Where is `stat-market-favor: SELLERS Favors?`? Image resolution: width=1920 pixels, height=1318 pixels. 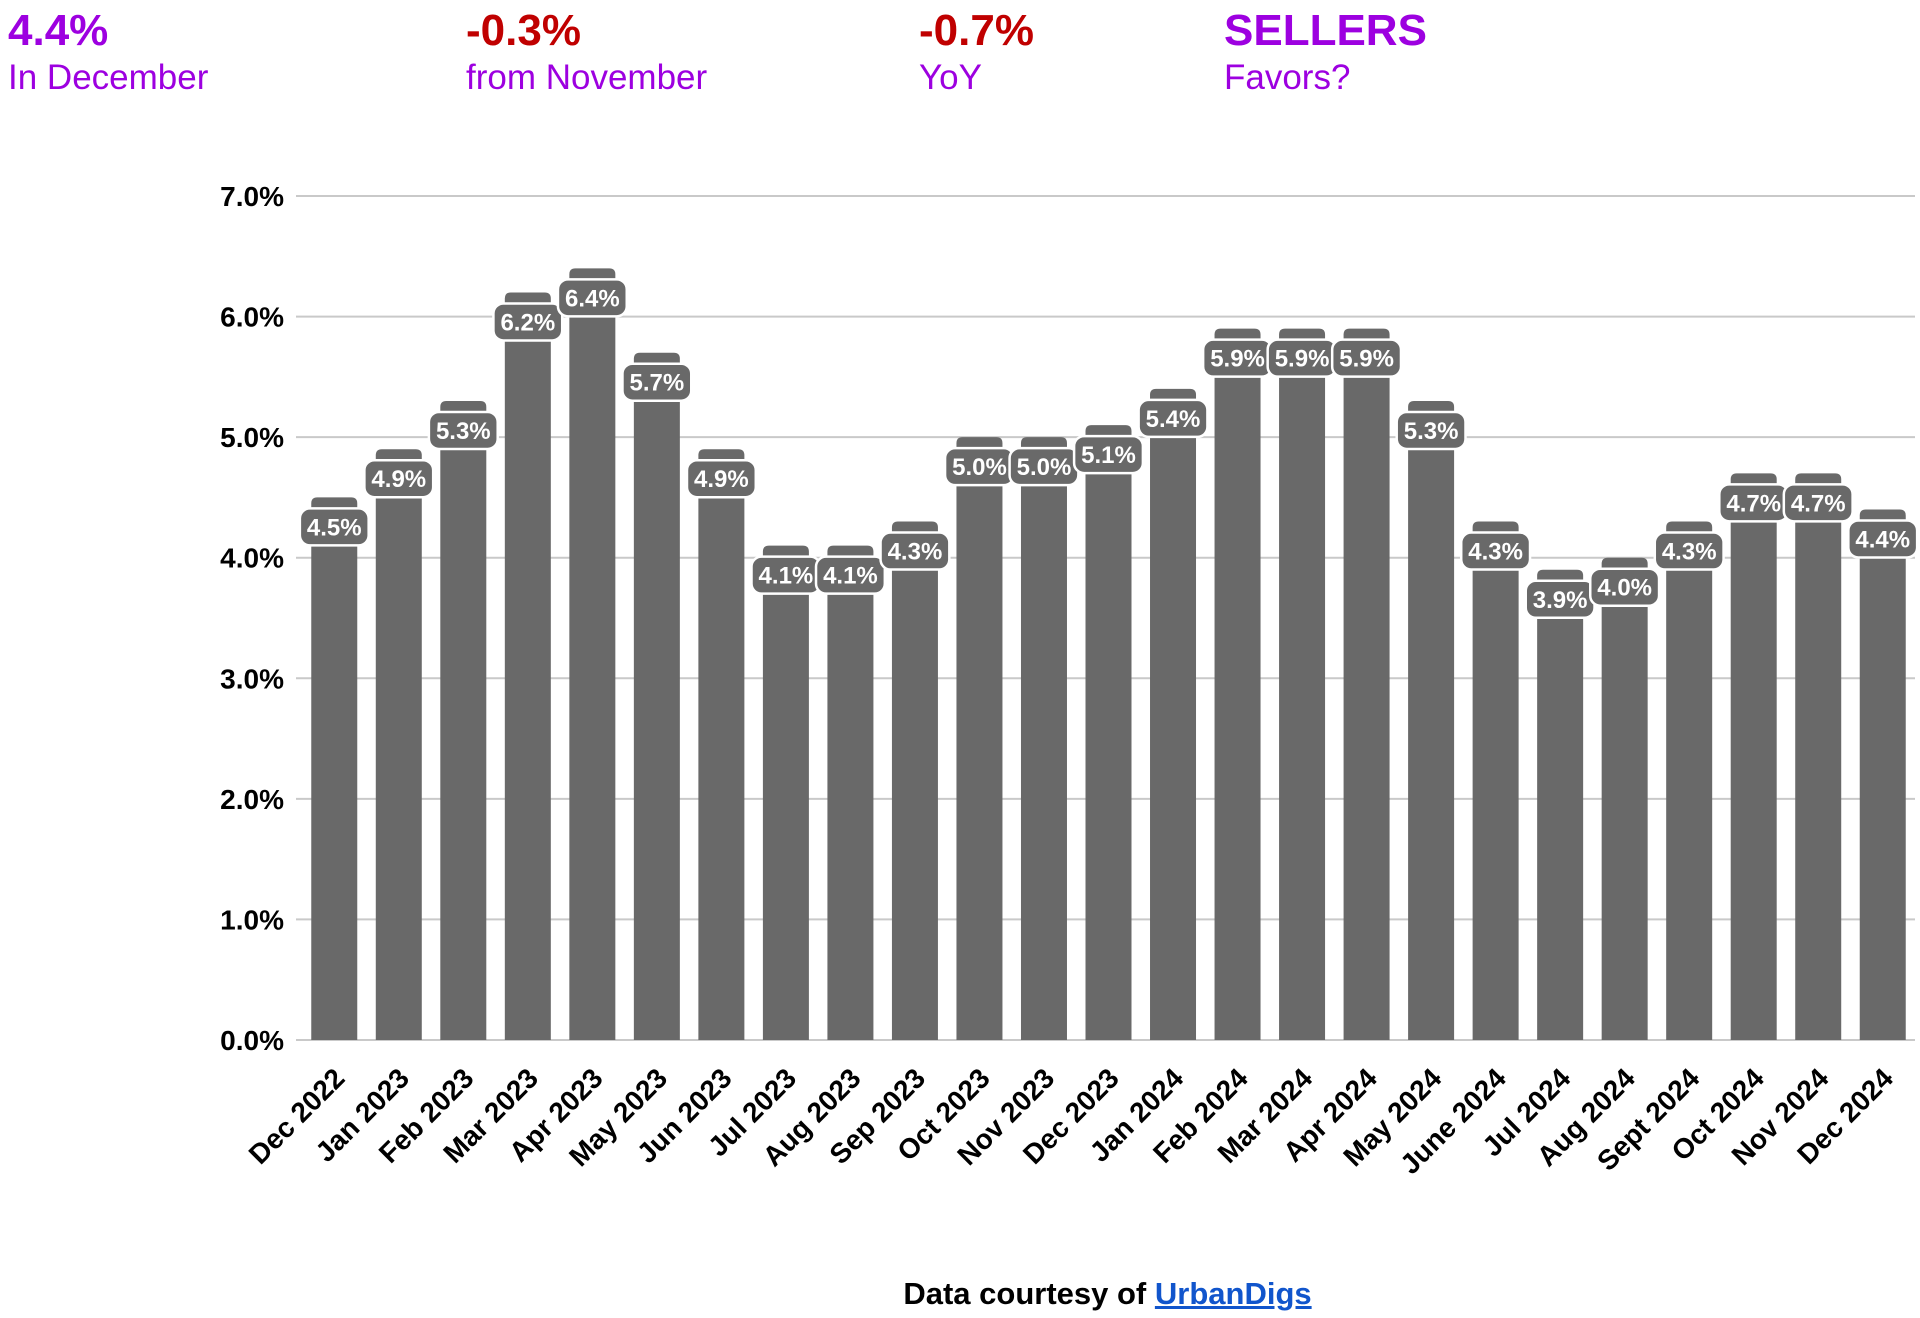 stat-market-favor: SELLERS Favors? is located at coordinates (1325, 53).